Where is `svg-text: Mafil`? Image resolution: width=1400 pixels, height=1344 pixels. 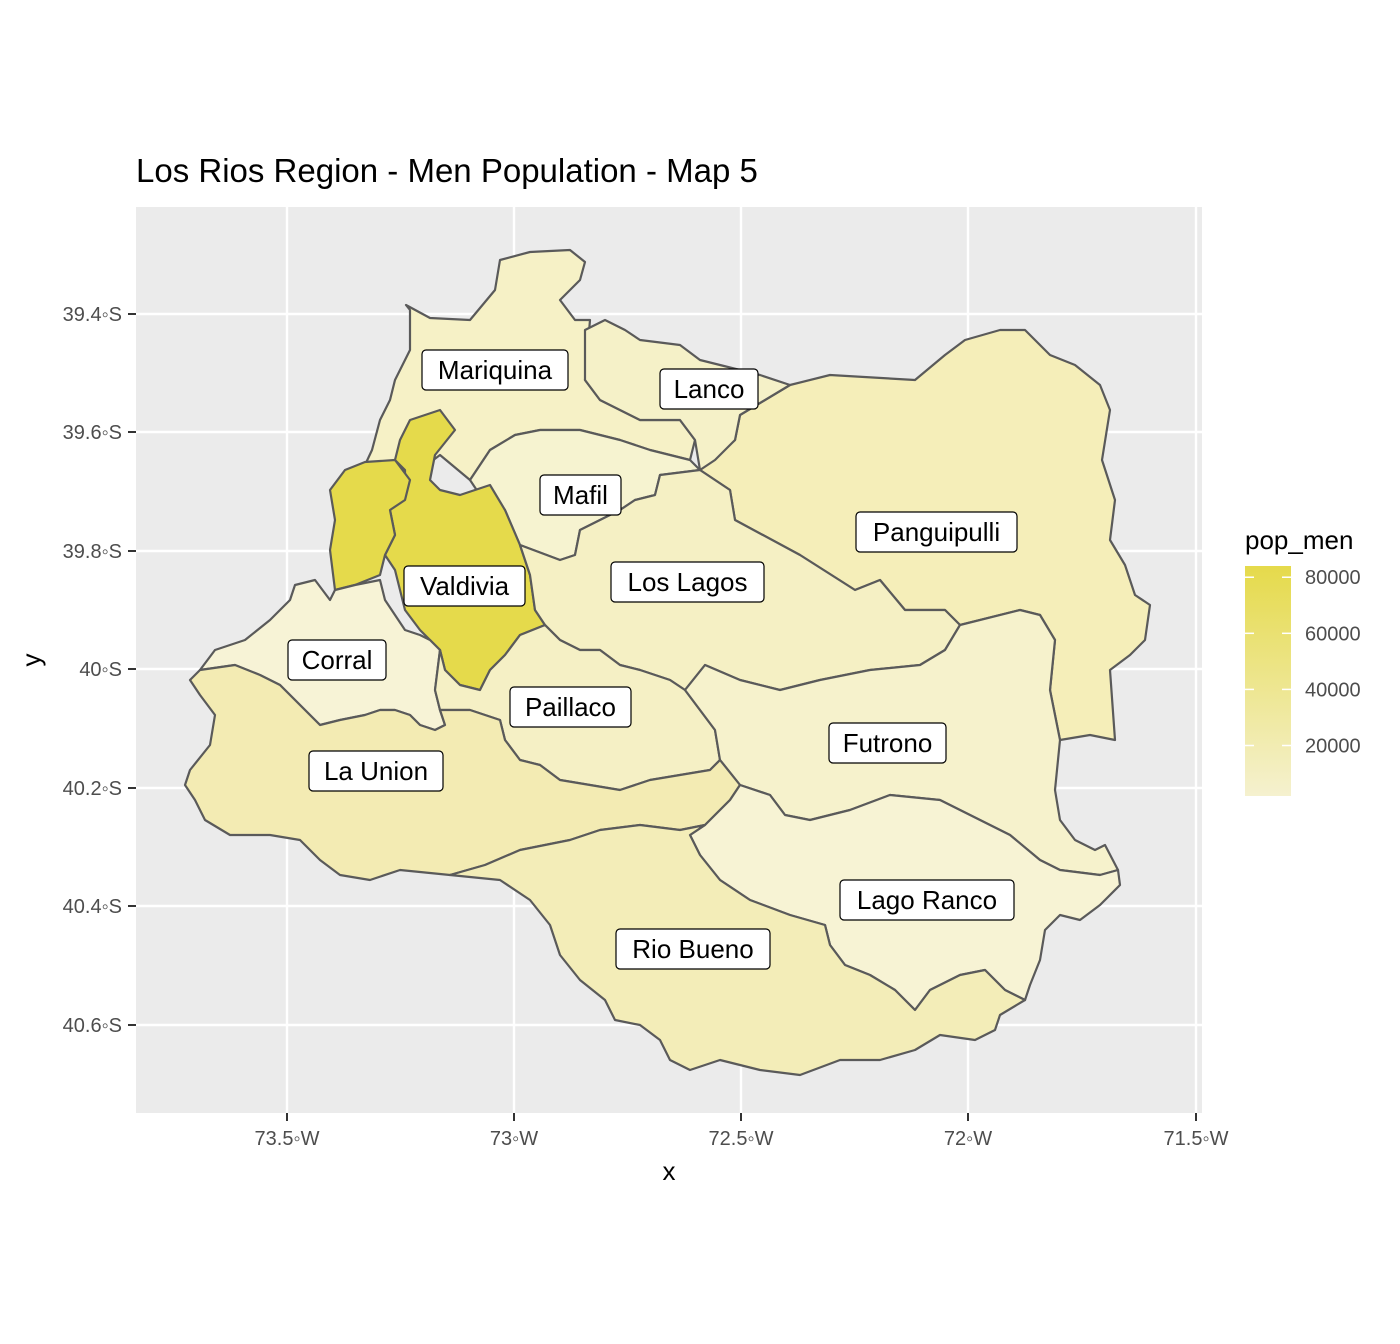
svg-text: Mafil is located at coordinates (580, 495).